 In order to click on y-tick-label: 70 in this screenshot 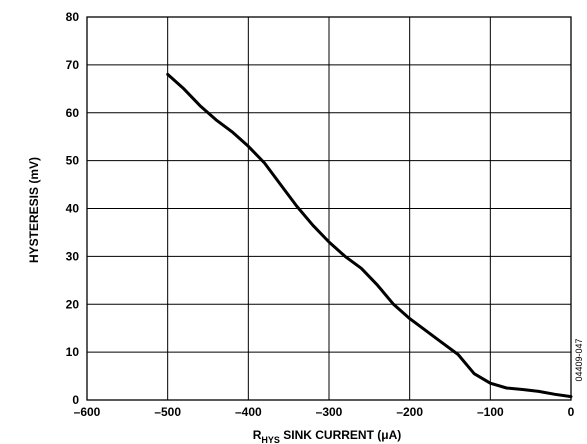, I will do `click(73, 65)`.